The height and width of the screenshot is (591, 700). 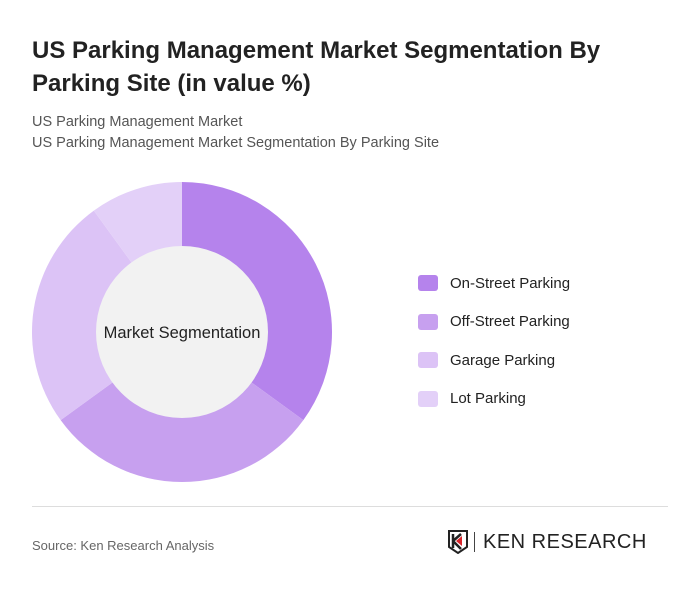 What do you see at coordinates (510, 322) in the screenshot?
I see `legend-label: Off-Street Parking` at bounding box center [510, 322].